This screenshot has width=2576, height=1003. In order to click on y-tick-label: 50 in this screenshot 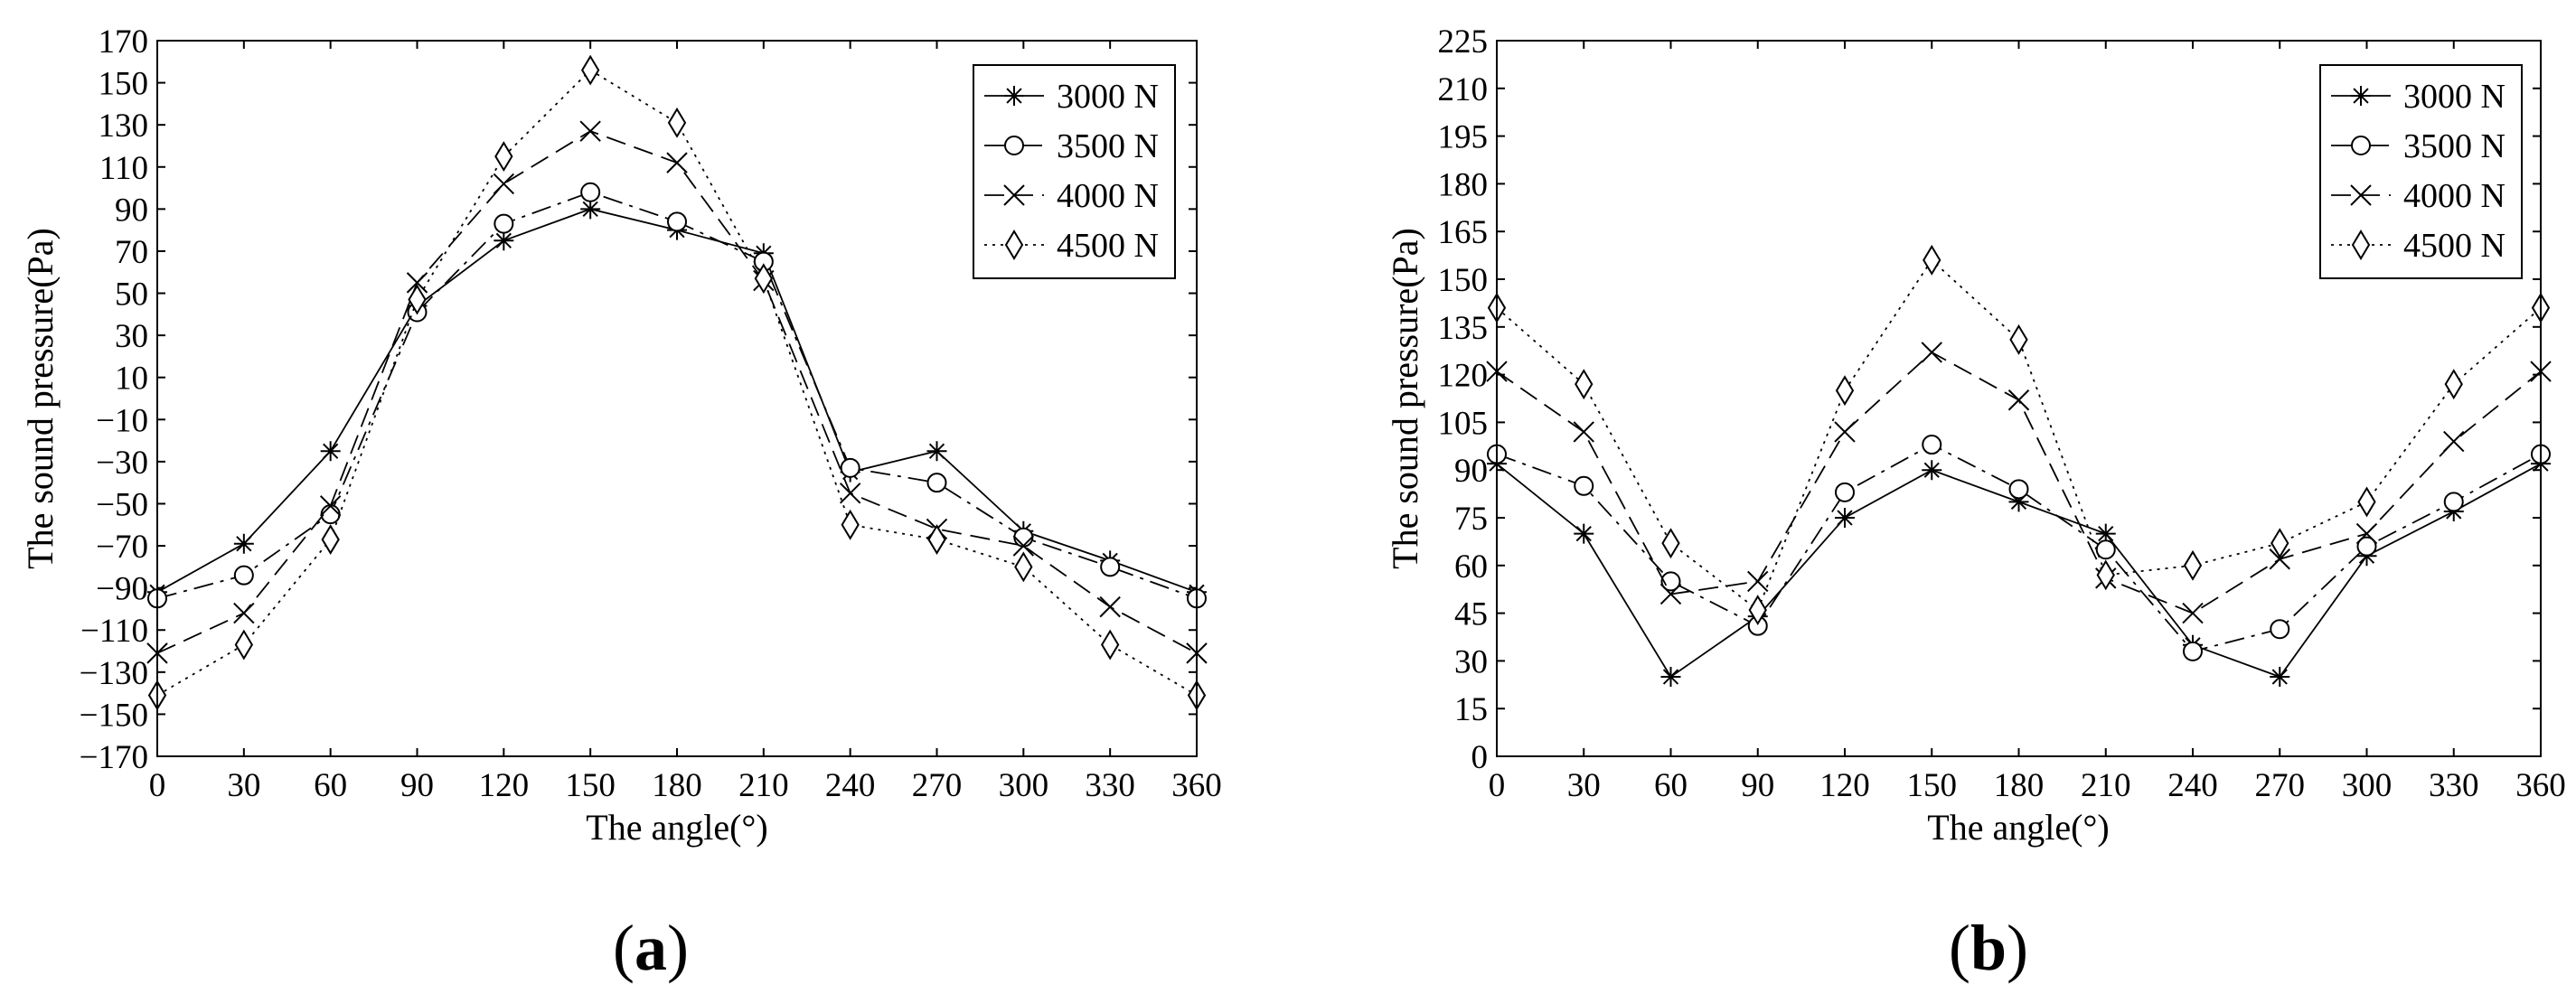, I will do `click(131, 295)`.